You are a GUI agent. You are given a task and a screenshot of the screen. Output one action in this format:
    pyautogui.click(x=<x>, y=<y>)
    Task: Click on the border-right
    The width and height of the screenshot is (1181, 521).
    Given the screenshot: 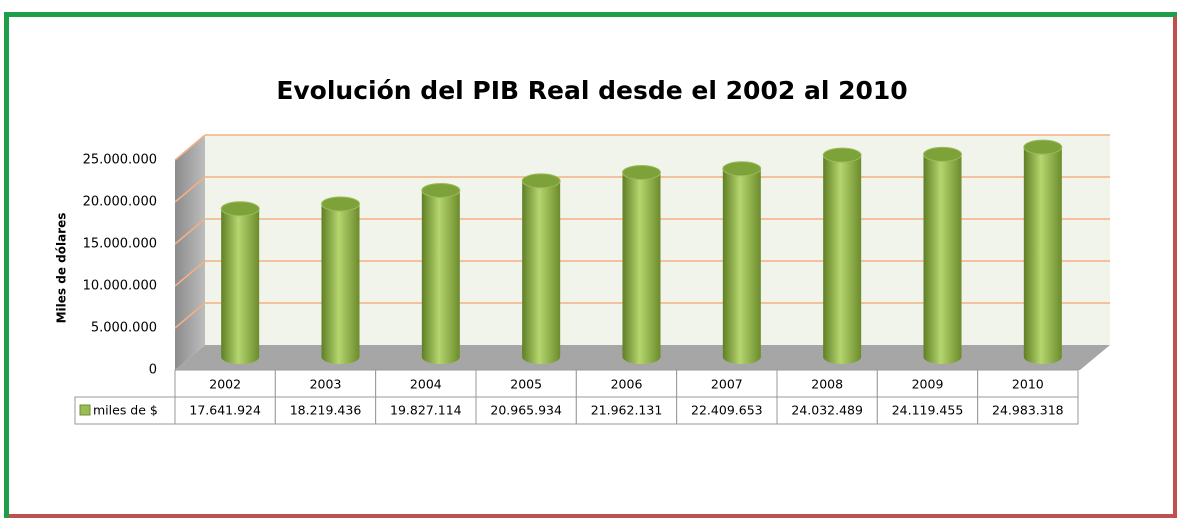 What is the action you would take?
    pyautogui.click(x=1175, y=267)
    